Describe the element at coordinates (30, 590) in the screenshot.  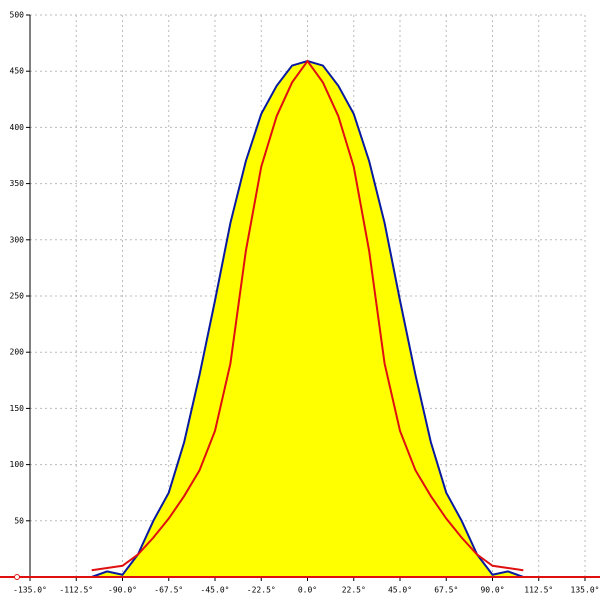
I see `x-tick-label: -135.0°` at that location.